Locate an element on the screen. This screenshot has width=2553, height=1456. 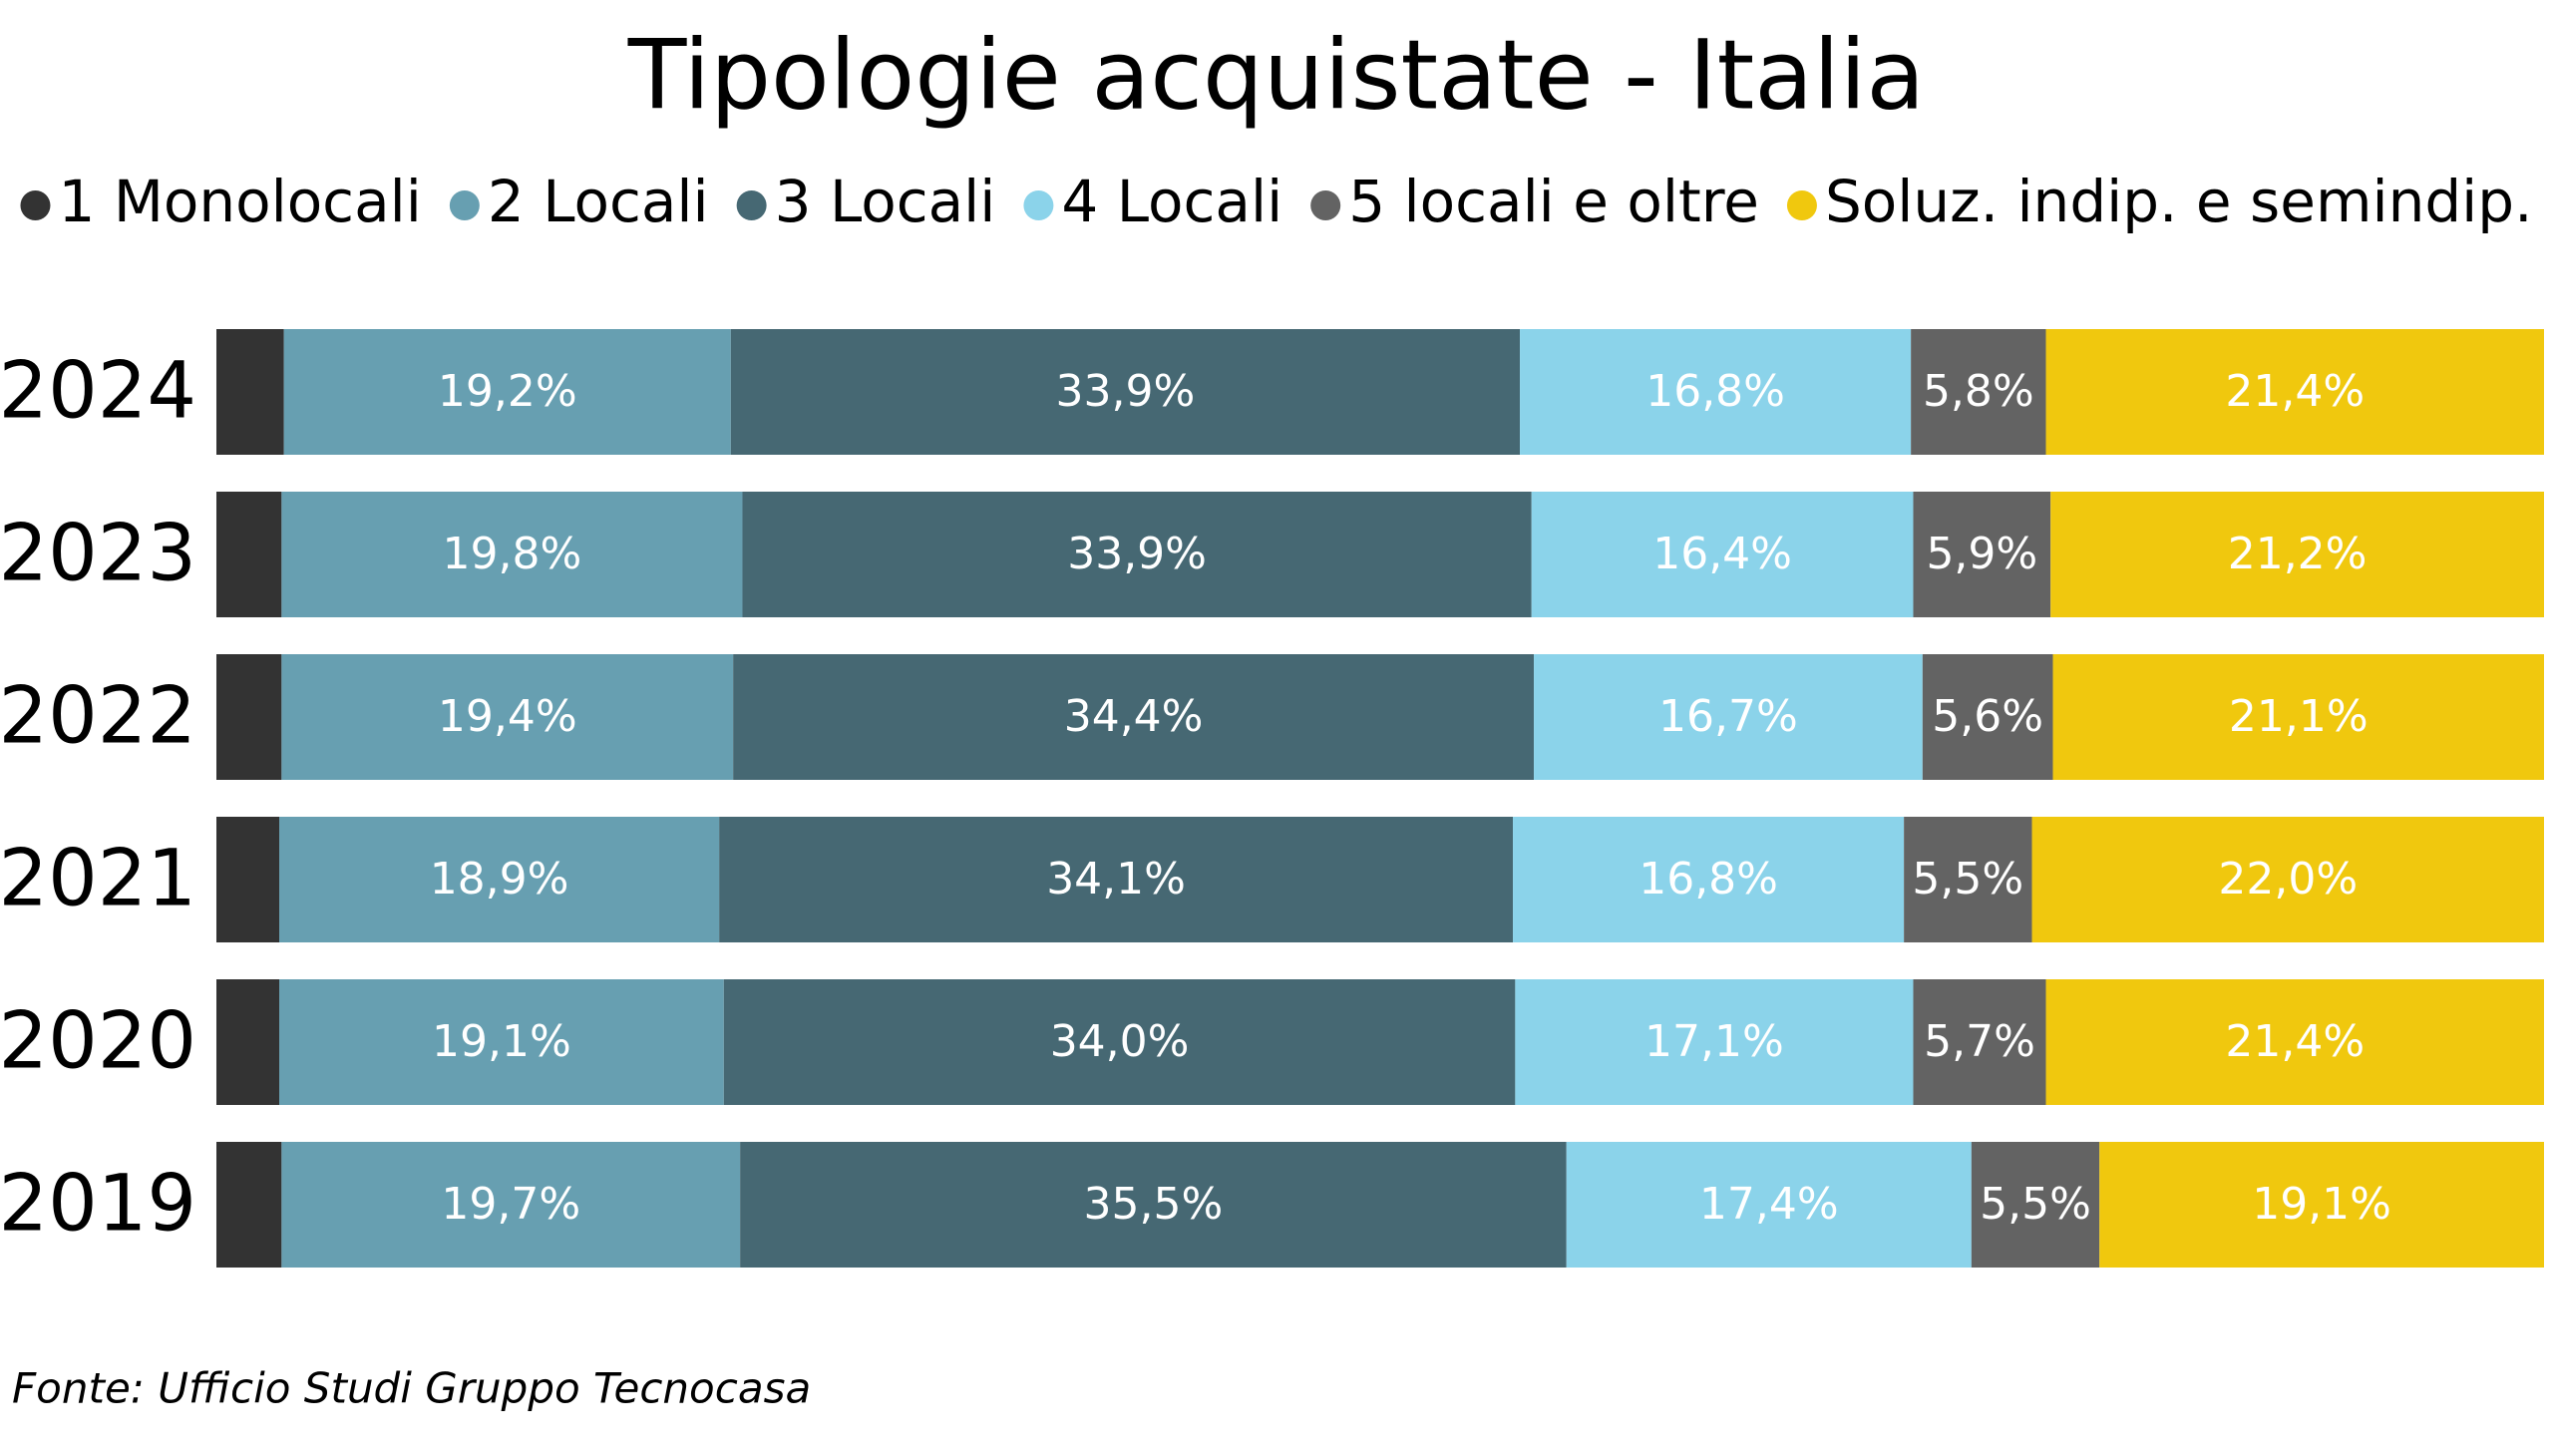
legend-label: 1 Monolocali is located at coordinates (240, 201).